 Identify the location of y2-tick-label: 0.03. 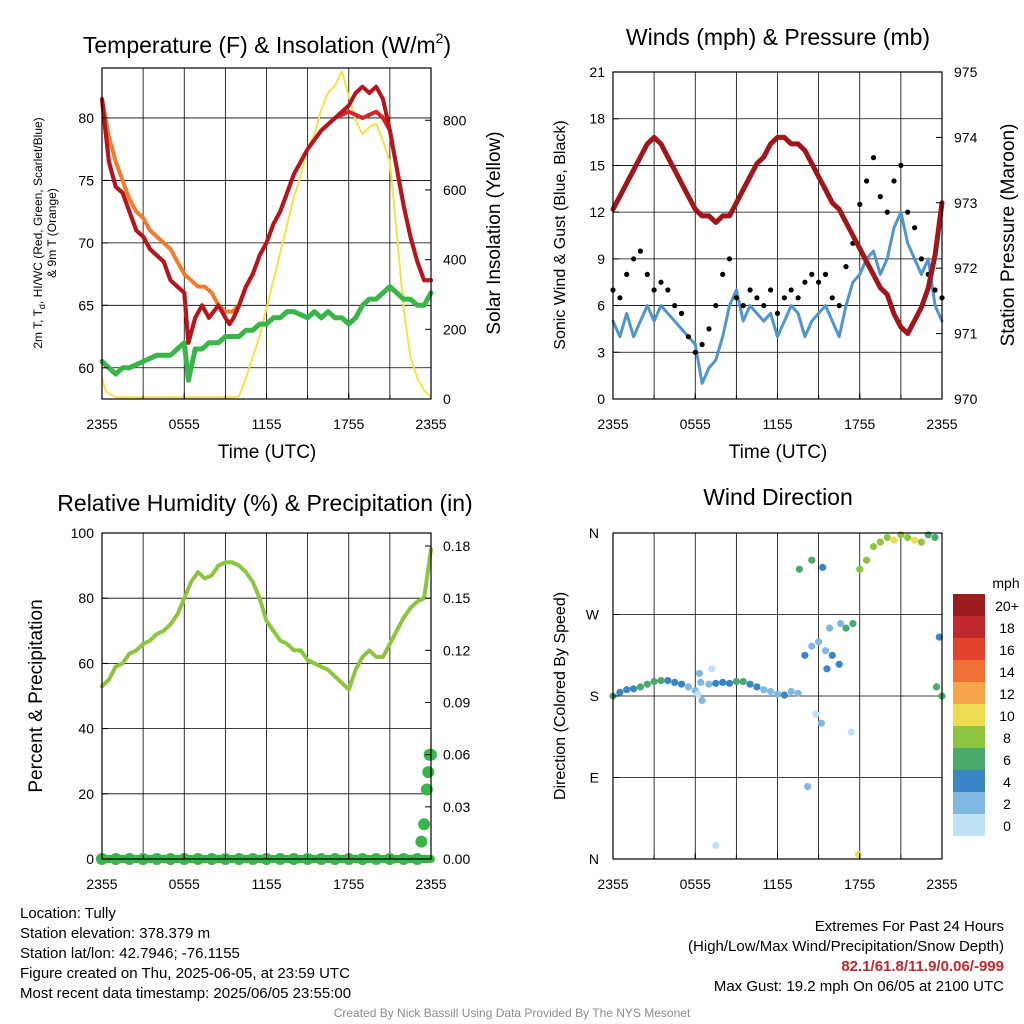
(456, 807).